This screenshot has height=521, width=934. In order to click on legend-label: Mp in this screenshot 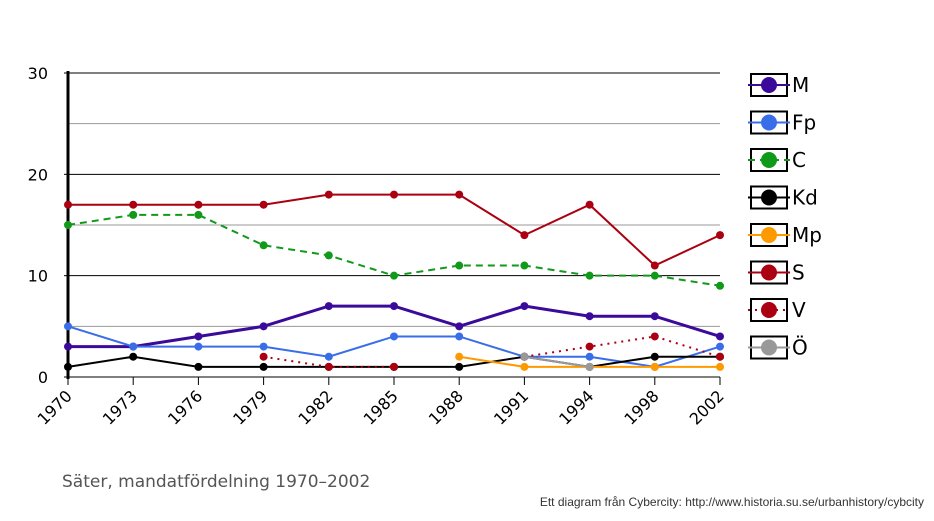, I will do `click(807, 235)`.